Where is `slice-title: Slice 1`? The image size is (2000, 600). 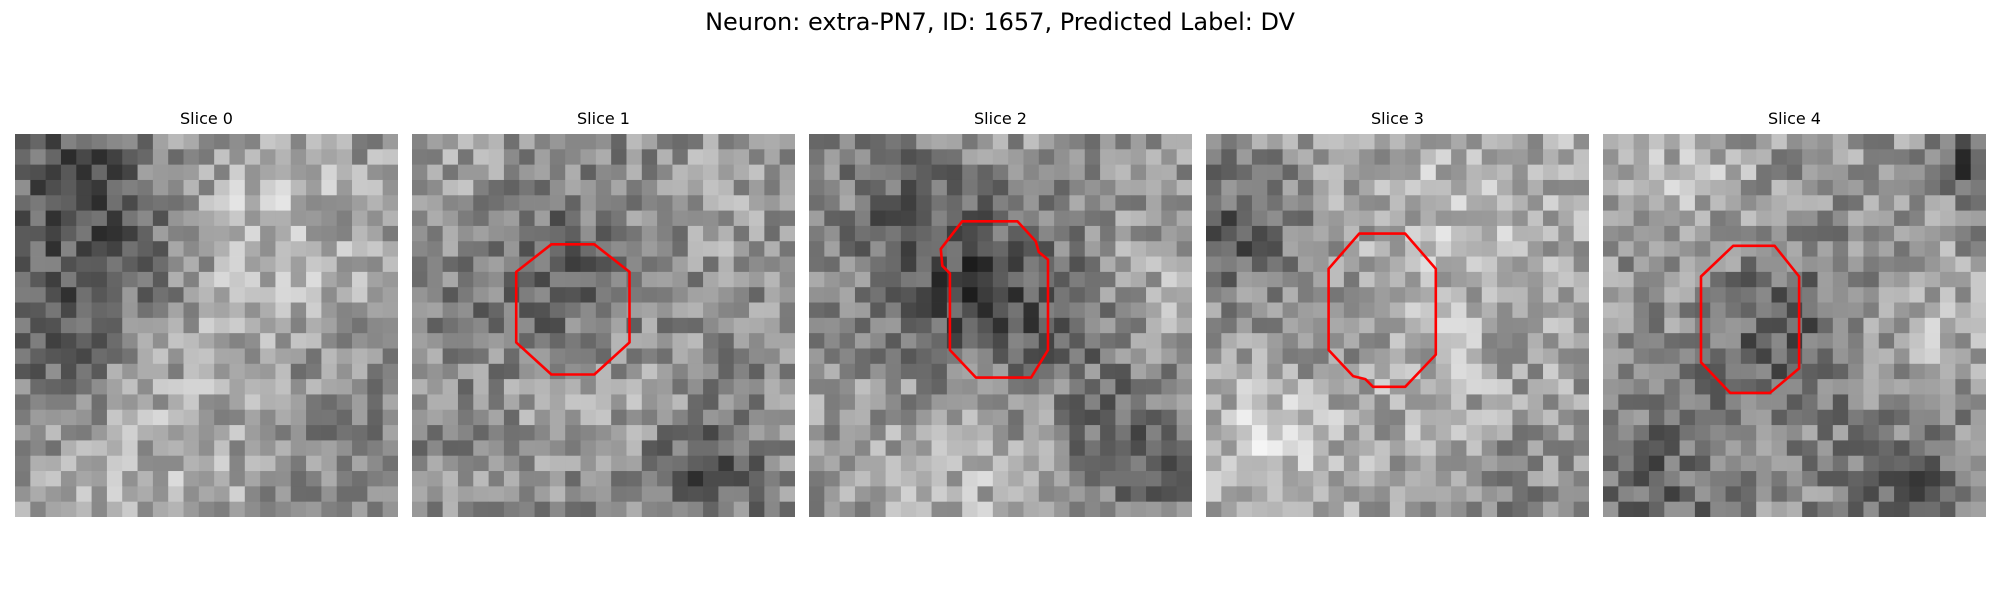
slice-title: Slice 1 is located at coordinates (603, 118).